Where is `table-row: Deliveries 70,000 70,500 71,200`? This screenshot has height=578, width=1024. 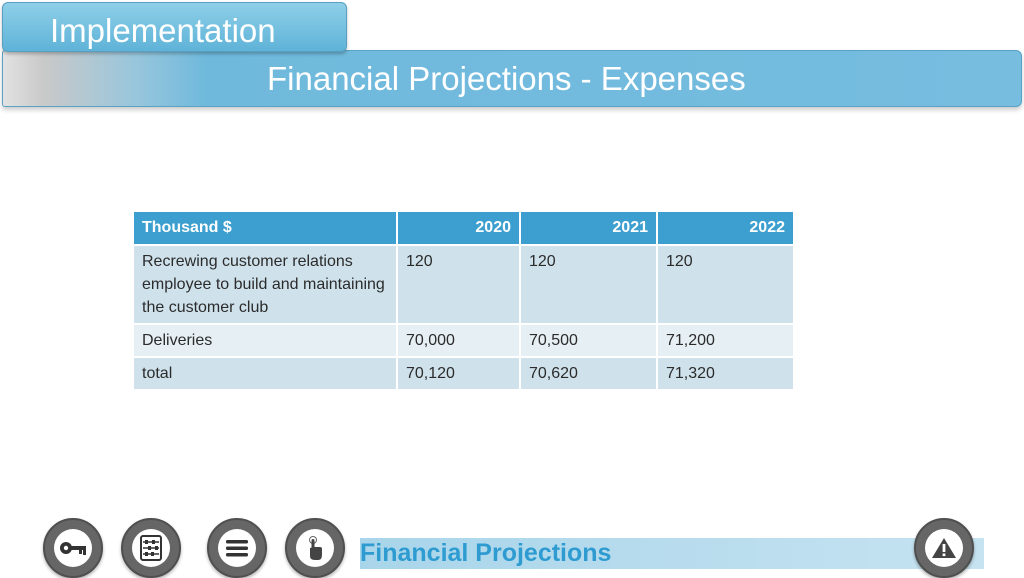
table-row: Deliveries 70,000 70,500 71,200 is located at coordinates (464, 341).